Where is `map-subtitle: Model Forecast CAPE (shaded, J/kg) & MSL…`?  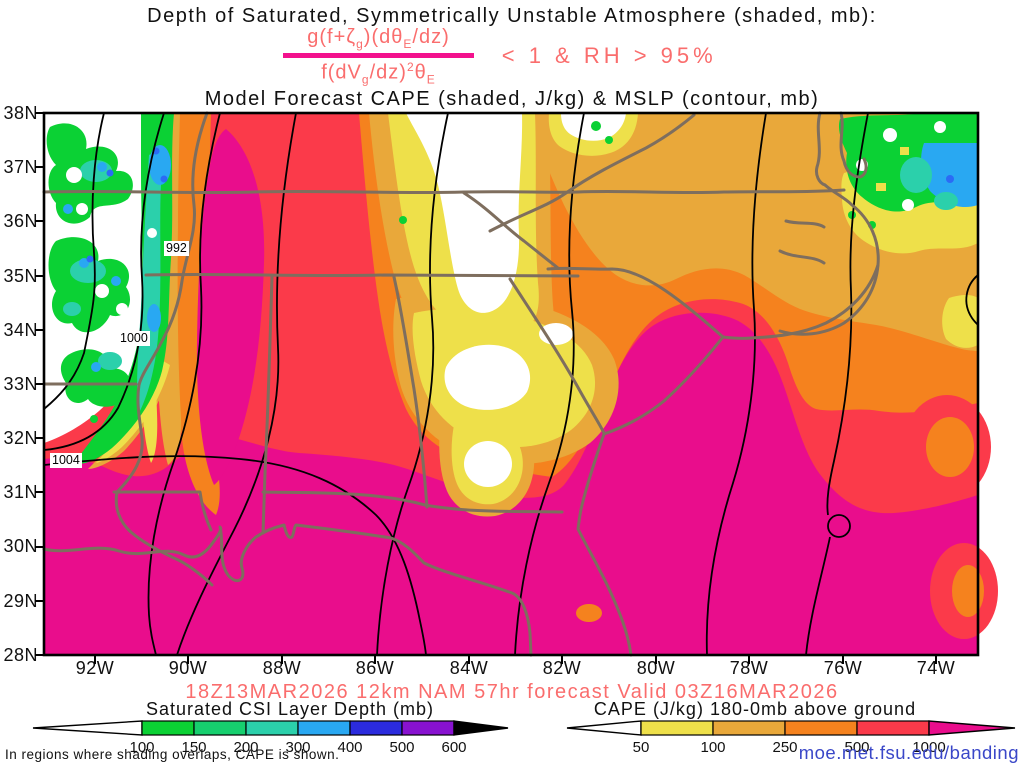 map-subtitle: Model Forecast CAPE (shaded, J/kg) & MSL… is located at coordinates (512, 99).